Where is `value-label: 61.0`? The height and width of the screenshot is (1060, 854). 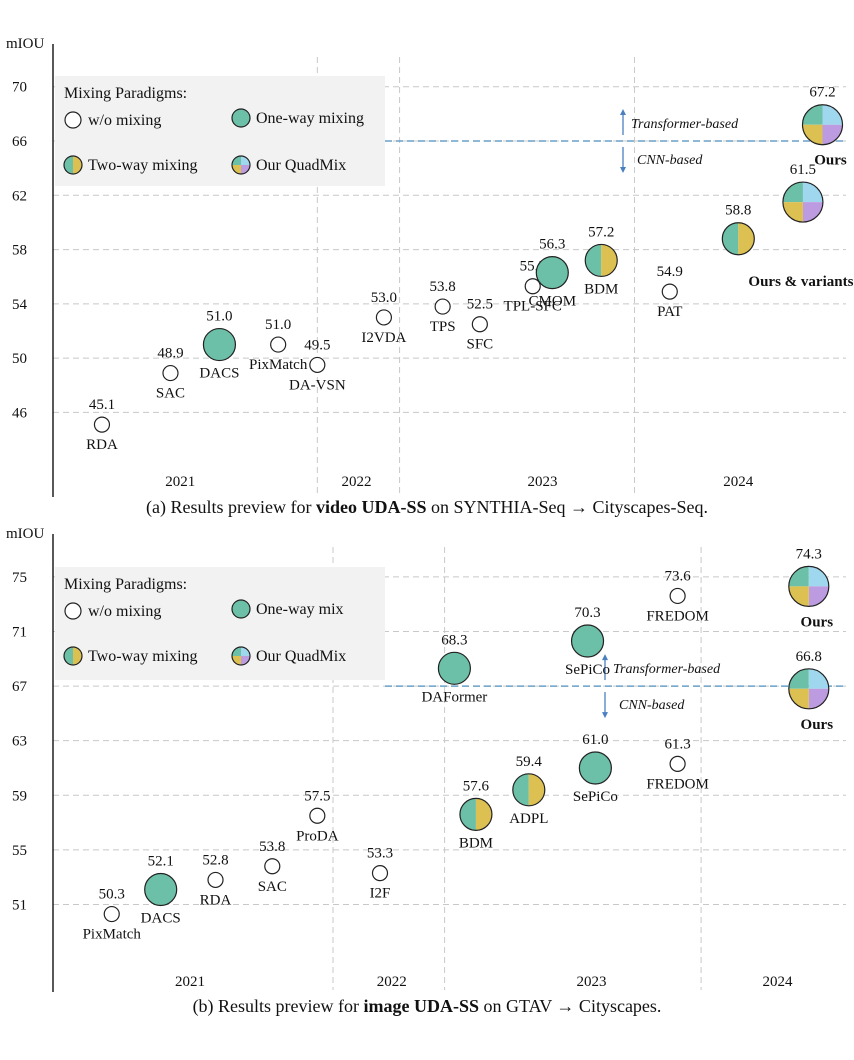 value-label: 61.0 is located at coordinates (595, 740).